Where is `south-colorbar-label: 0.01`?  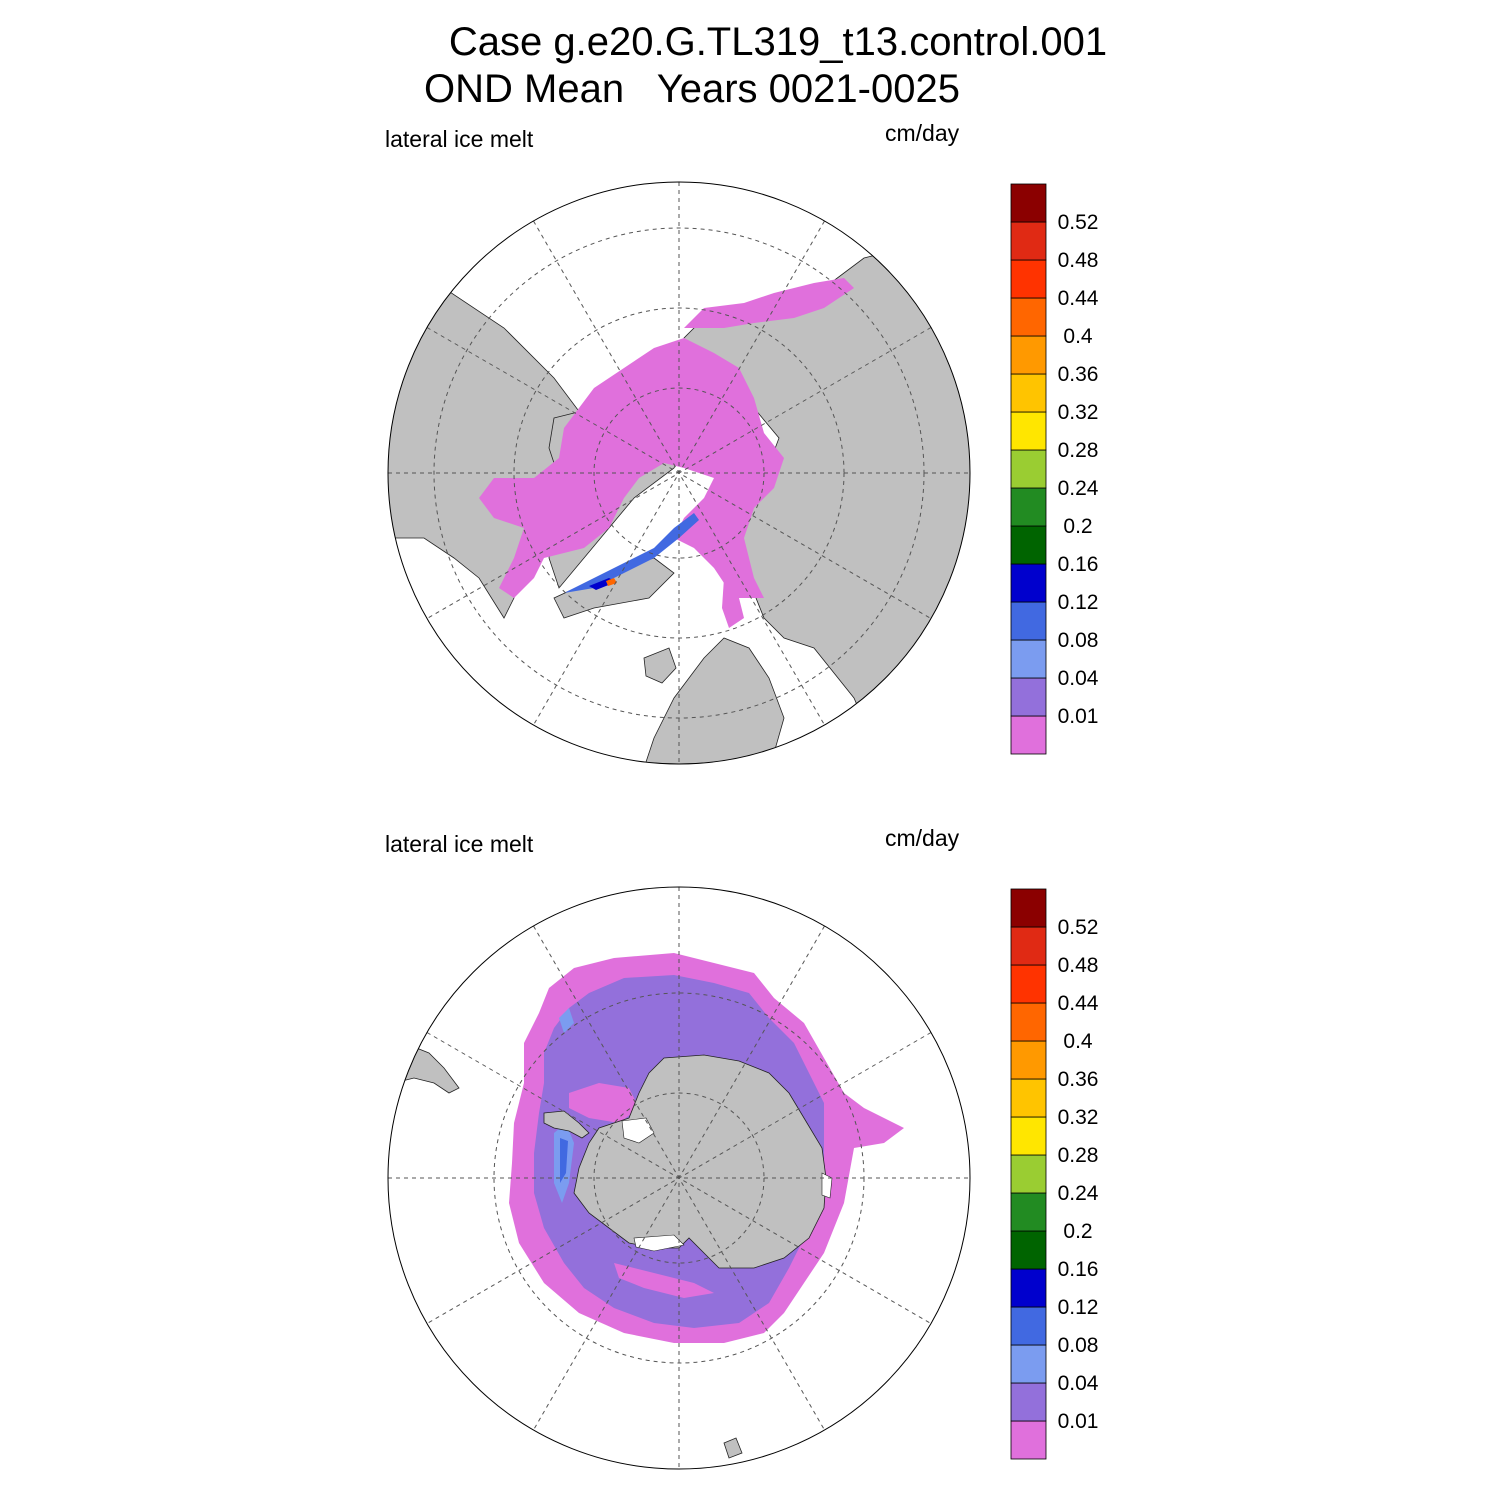
south-colorbar-label: 0.01 is located at coordinates (1078, 1421).